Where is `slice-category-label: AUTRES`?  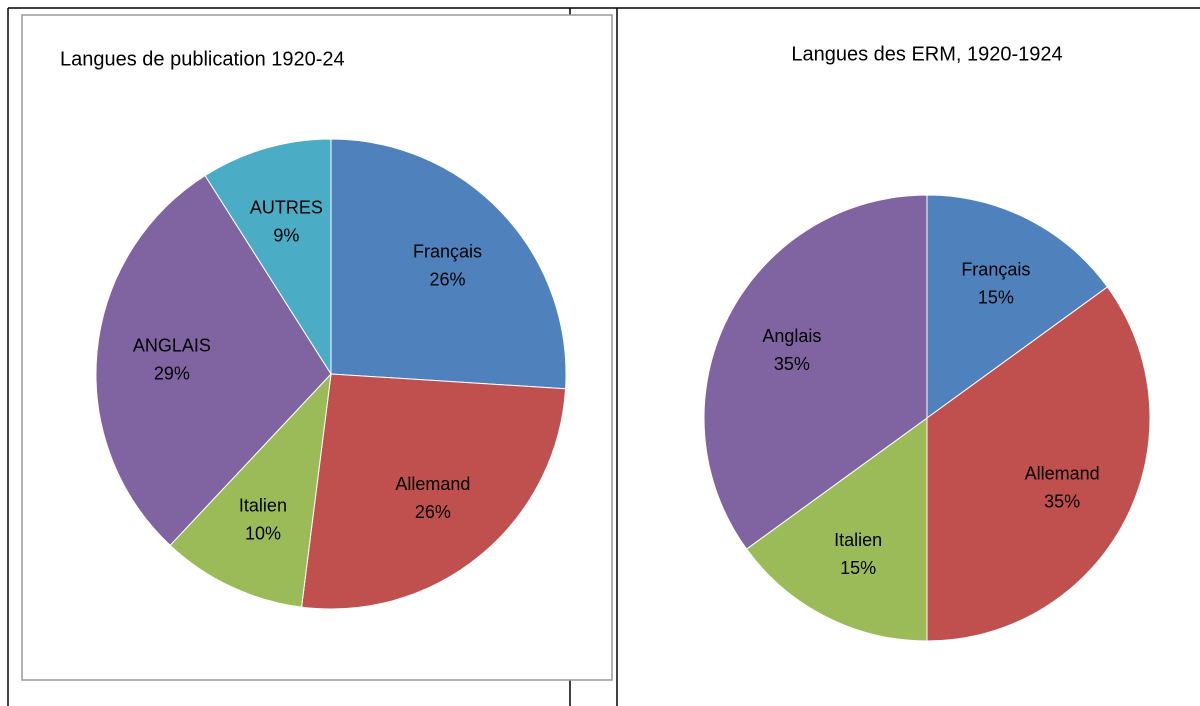
slice-category-label: AUTRES is located at coordinates (286, 207).